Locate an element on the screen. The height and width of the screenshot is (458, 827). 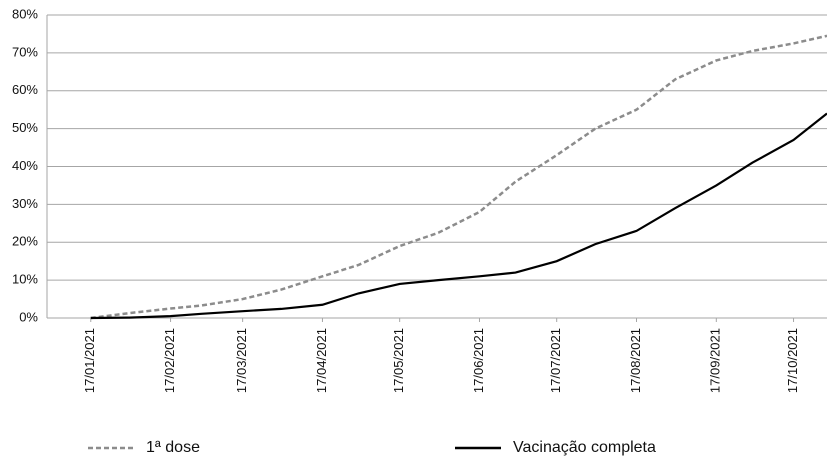
x-tick-label: 17/07/2021 is located at coordinates (555, 360).